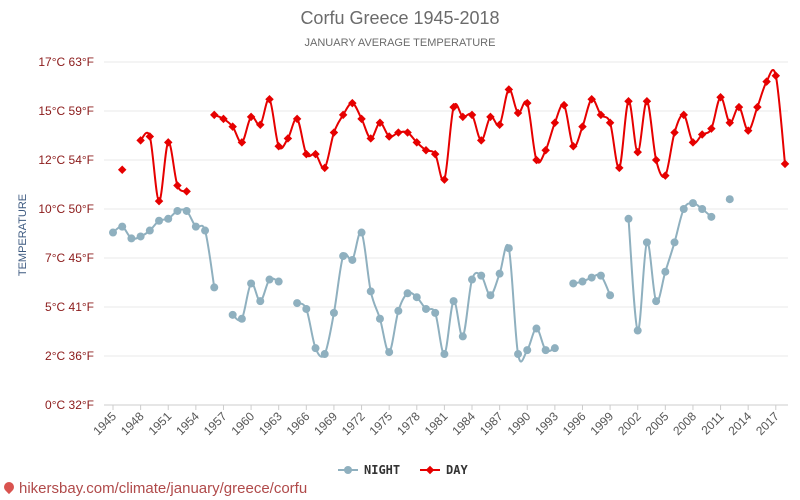 This screenshot has height=500, width=800. I want to click on legend-item-night: NIGHT, so click(369, 470).